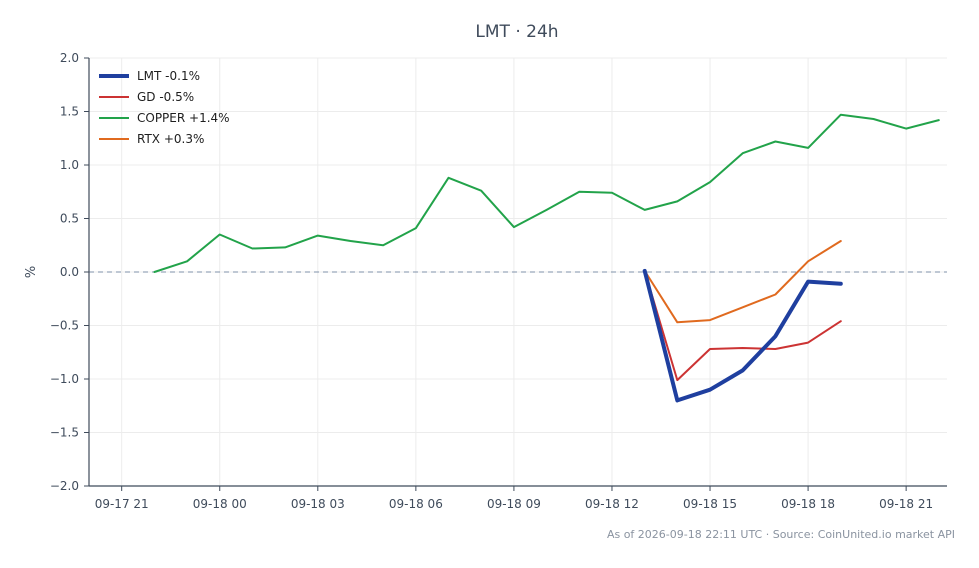 This screenshot has height=568, width=979. What do you see at coordinates (906, 504) in the screenshot?
I see `x-tick-label: 09-18 21` at bounding box center [906, 504].